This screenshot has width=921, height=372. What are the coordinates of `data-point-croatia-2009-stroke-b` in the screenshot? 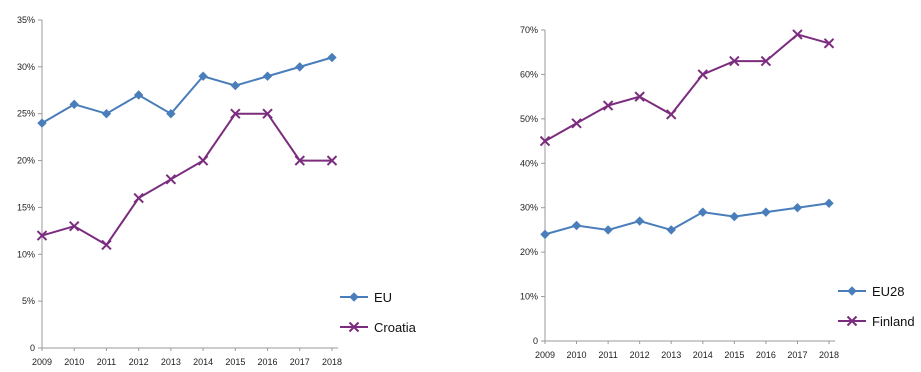 It's located at (42, 235).